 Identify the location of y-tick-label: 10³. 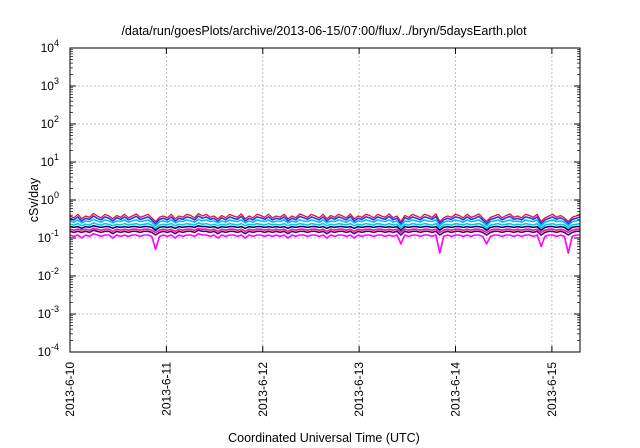
(50, 84).